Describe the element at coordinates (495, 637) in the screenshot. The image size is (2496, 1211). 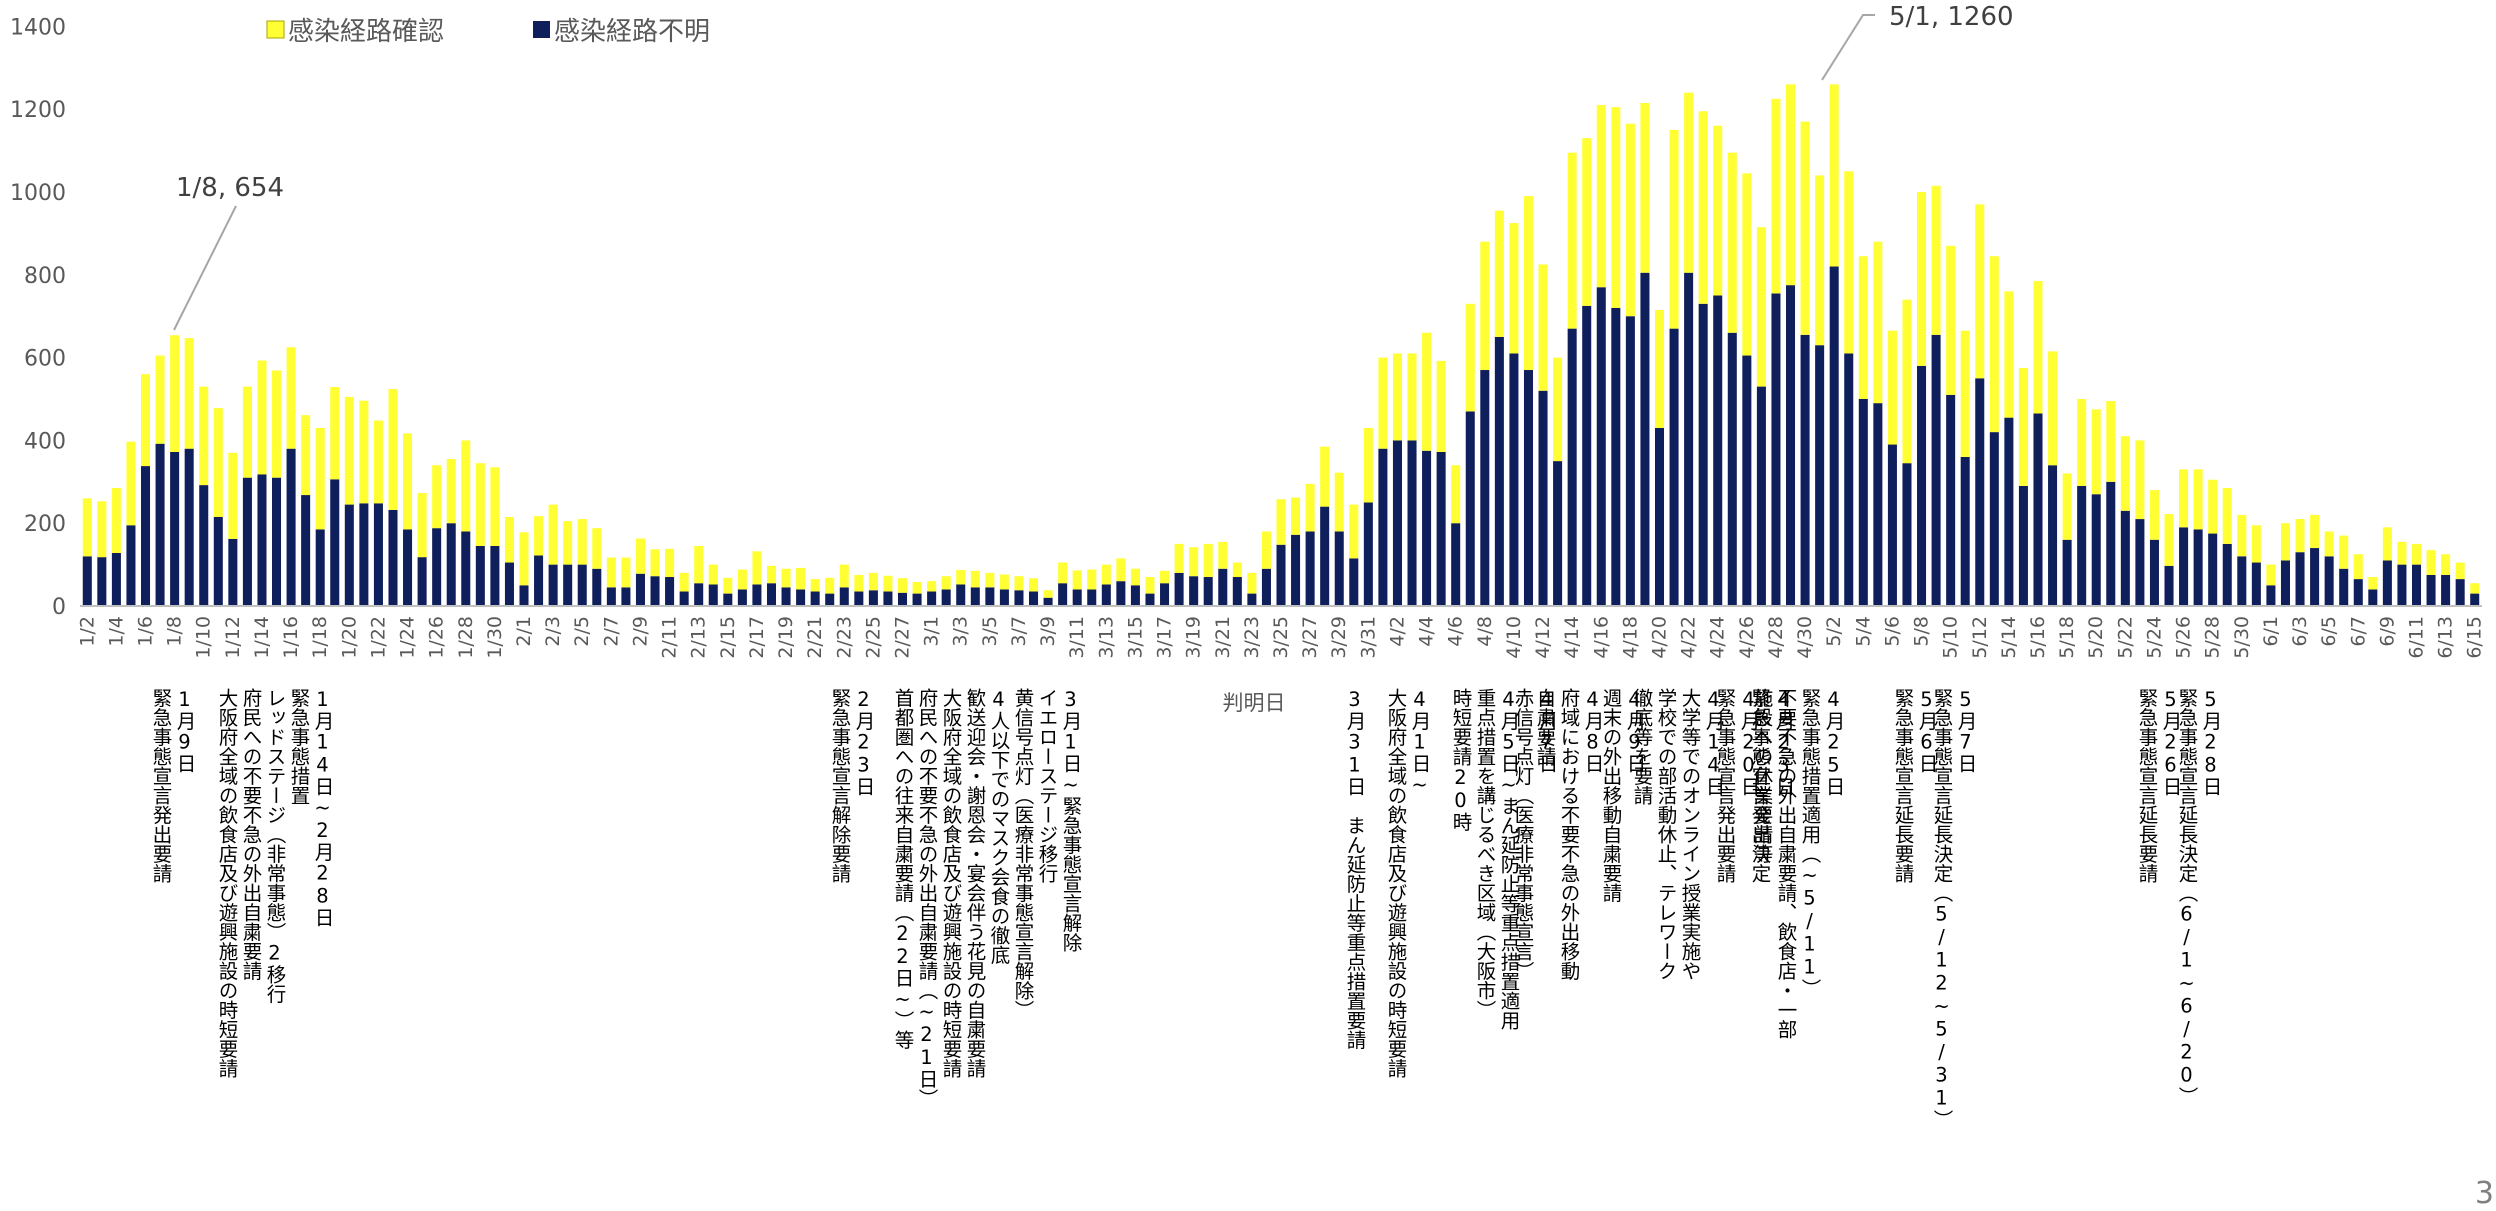
I see `x-tick-label: 1/30` at that location.